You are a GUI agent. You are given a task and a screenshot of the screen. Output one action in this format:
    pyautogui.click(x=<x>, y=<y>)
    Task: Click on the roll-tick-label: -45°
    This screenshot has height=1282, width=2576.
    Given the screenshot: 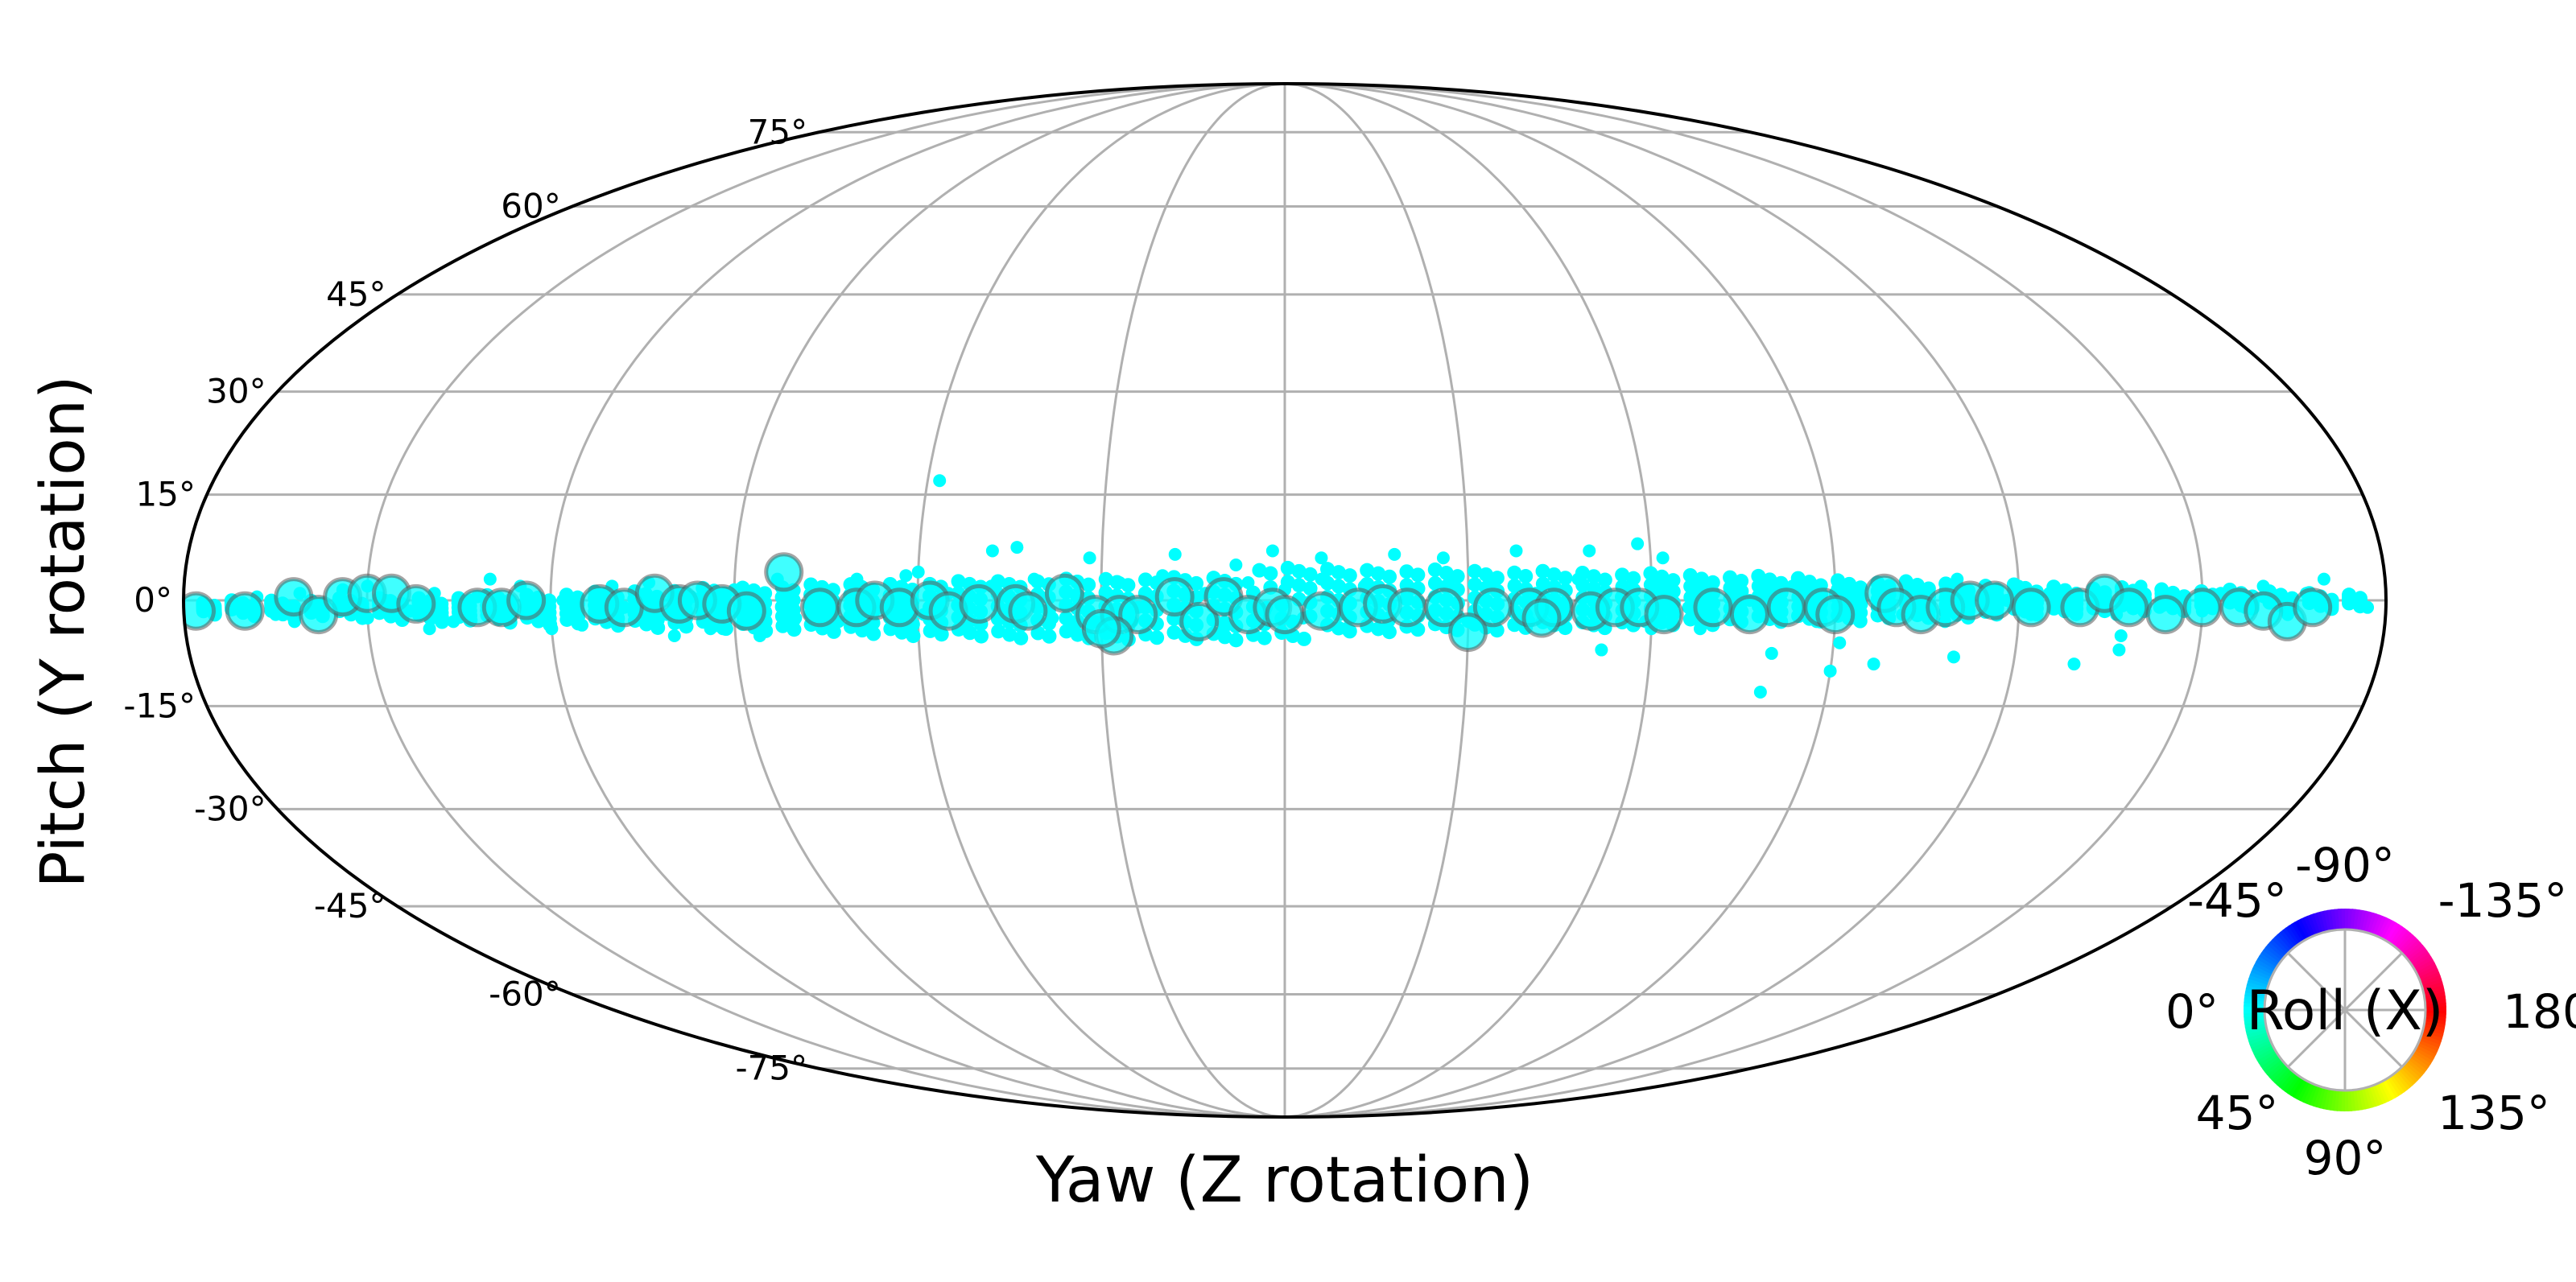 What is the action you would take?
    pyautogui.click(x=2237, y=900)
    